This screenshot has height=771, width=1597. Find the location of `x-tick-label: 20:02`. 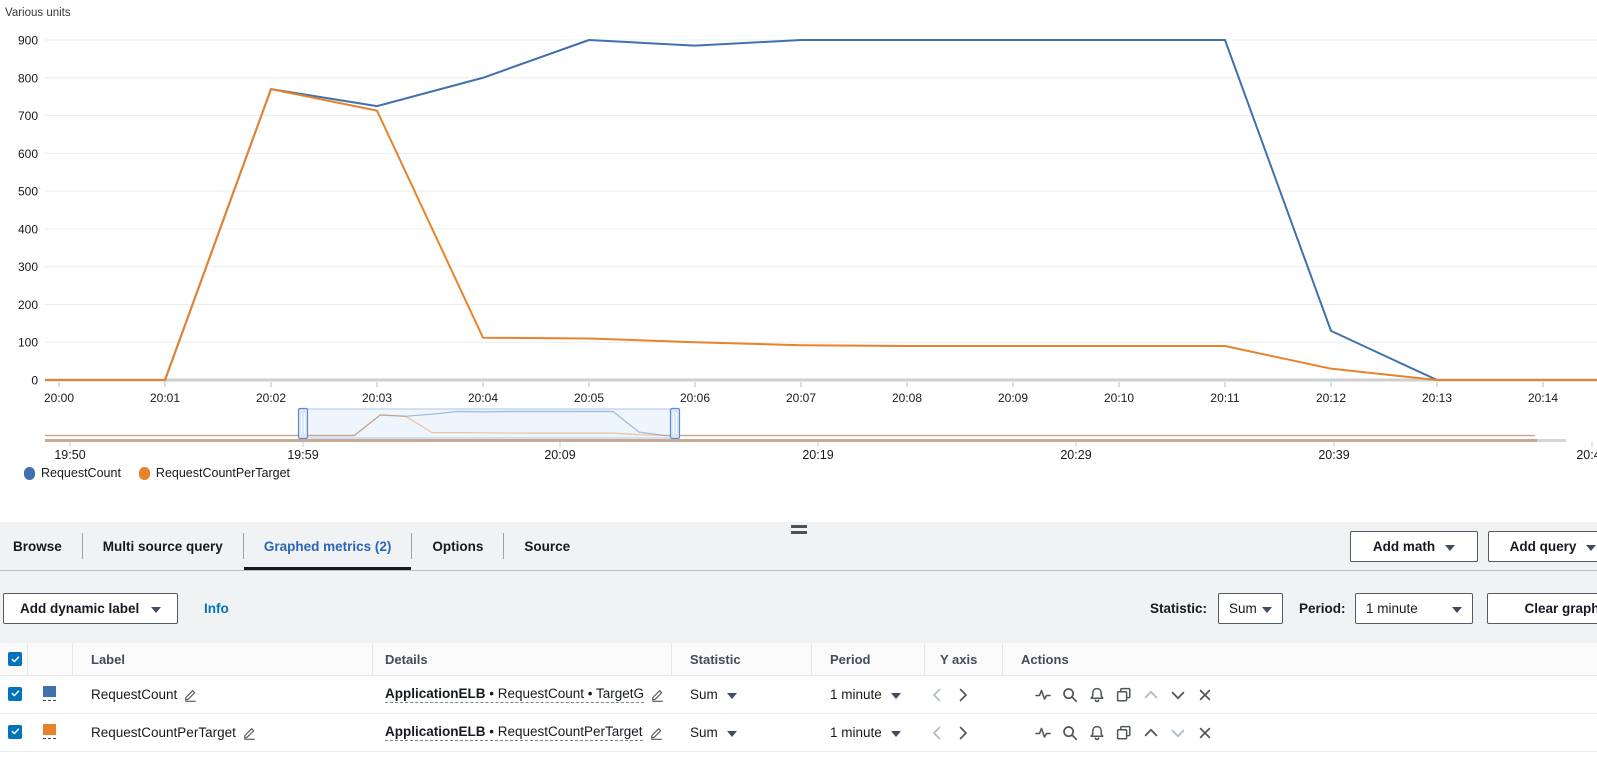

x-tick-label: 20:02 is located at coordinates (271, 398).